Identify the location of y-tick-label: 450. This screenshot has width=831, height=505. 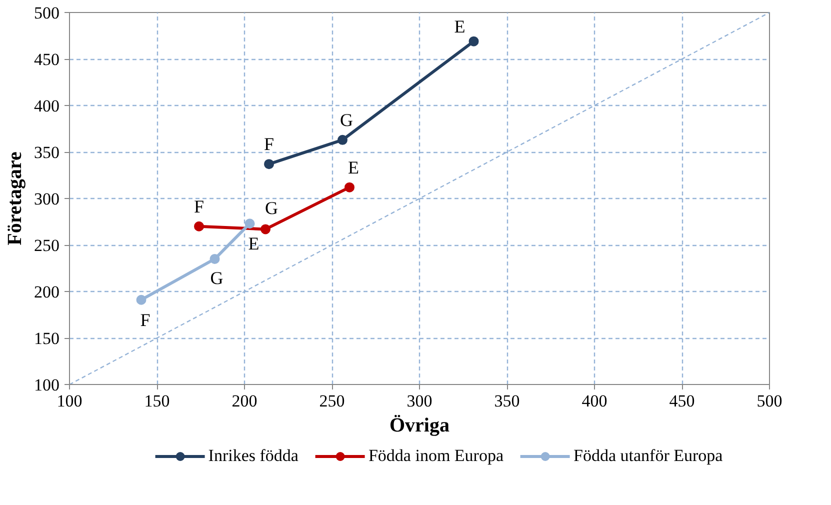
(47, 59).